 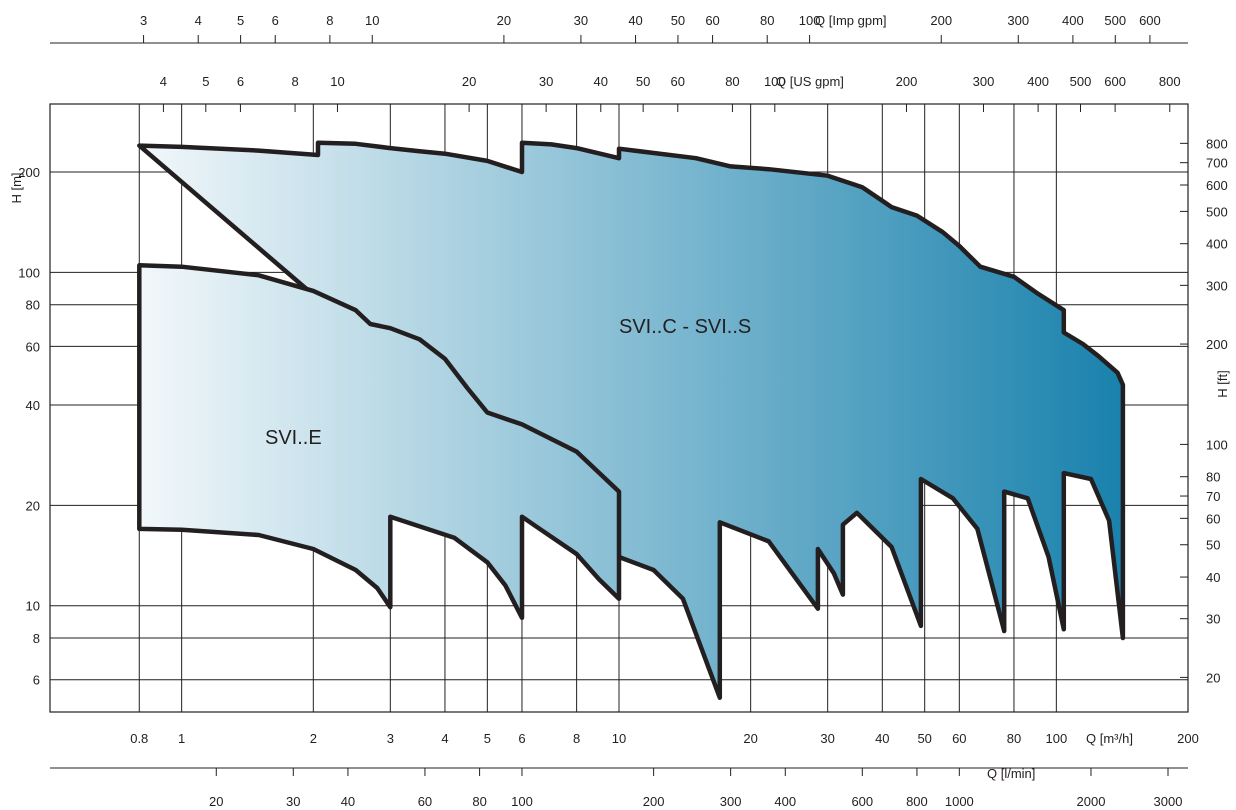 What do you see at coordinates (1213, 677) in the screenshot?
I see `ft-tick-label: 20` at bounding box center [1213, 677].